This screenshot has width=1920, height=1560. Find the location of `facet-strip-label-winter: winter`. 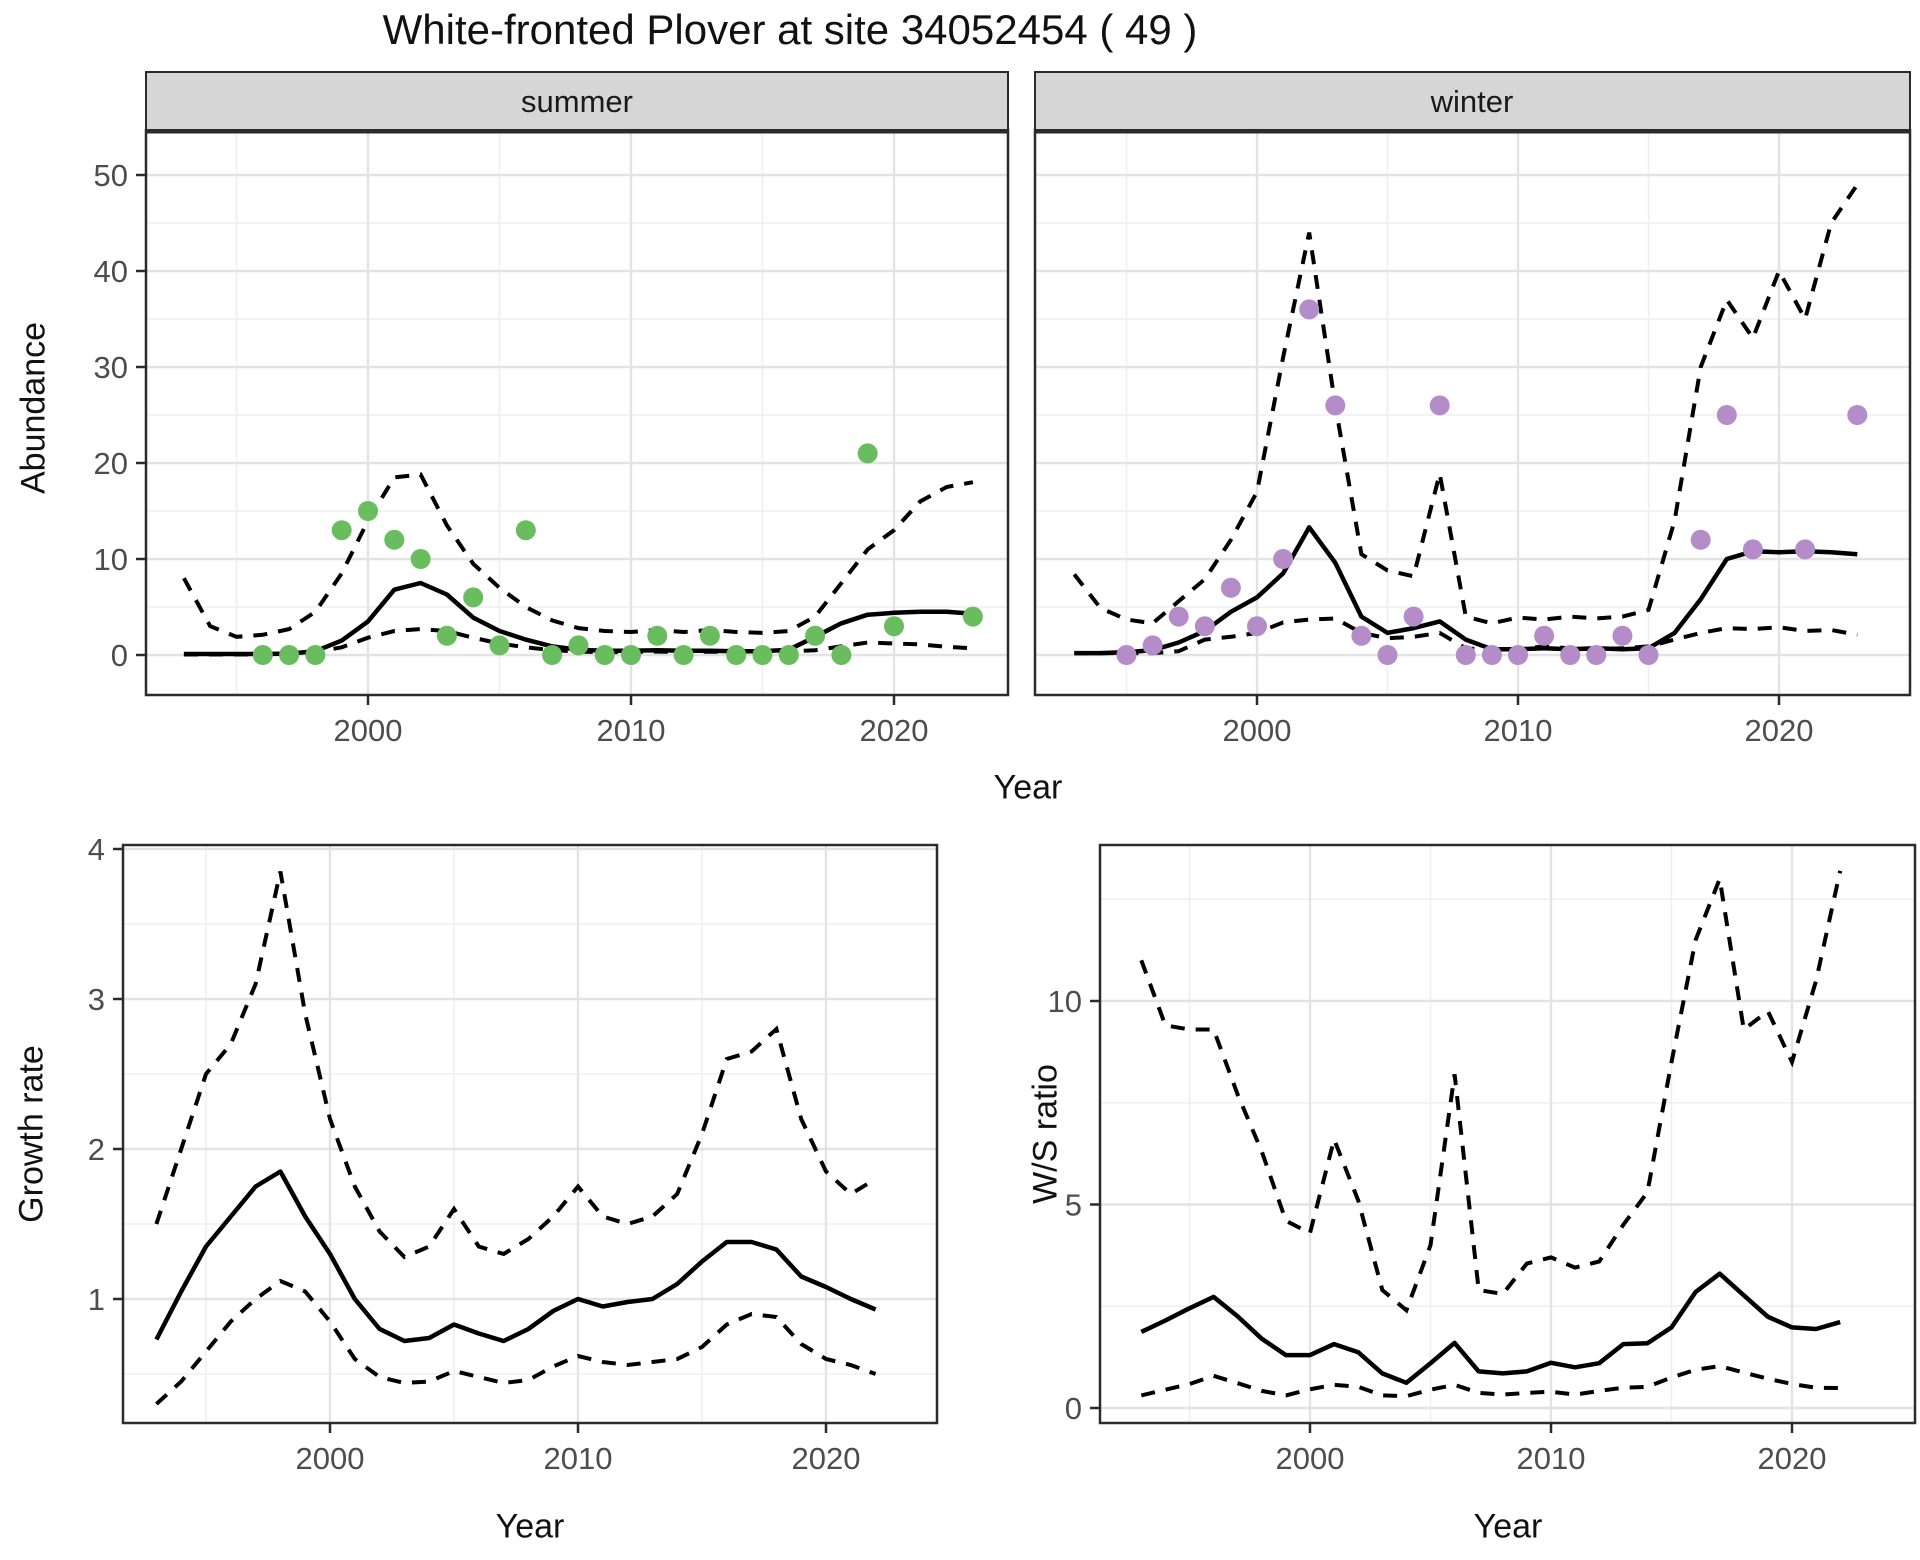

facet-strip-label-winter: winter is located at coordinates (1472, 101).